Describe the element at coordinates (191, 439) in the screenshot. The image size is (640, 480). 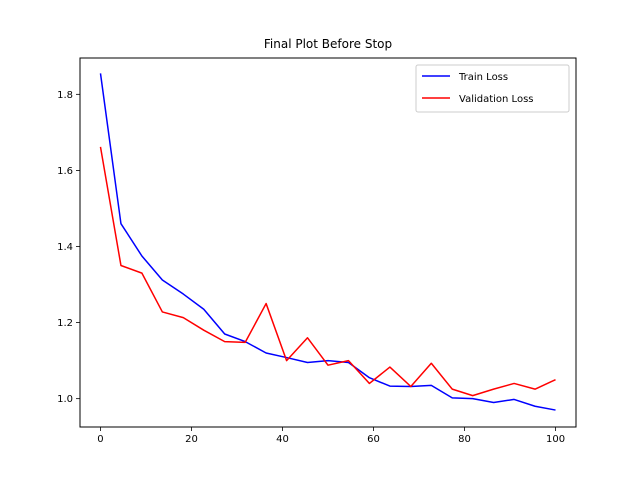
I see `x-tick-label-1: 20` at that location.